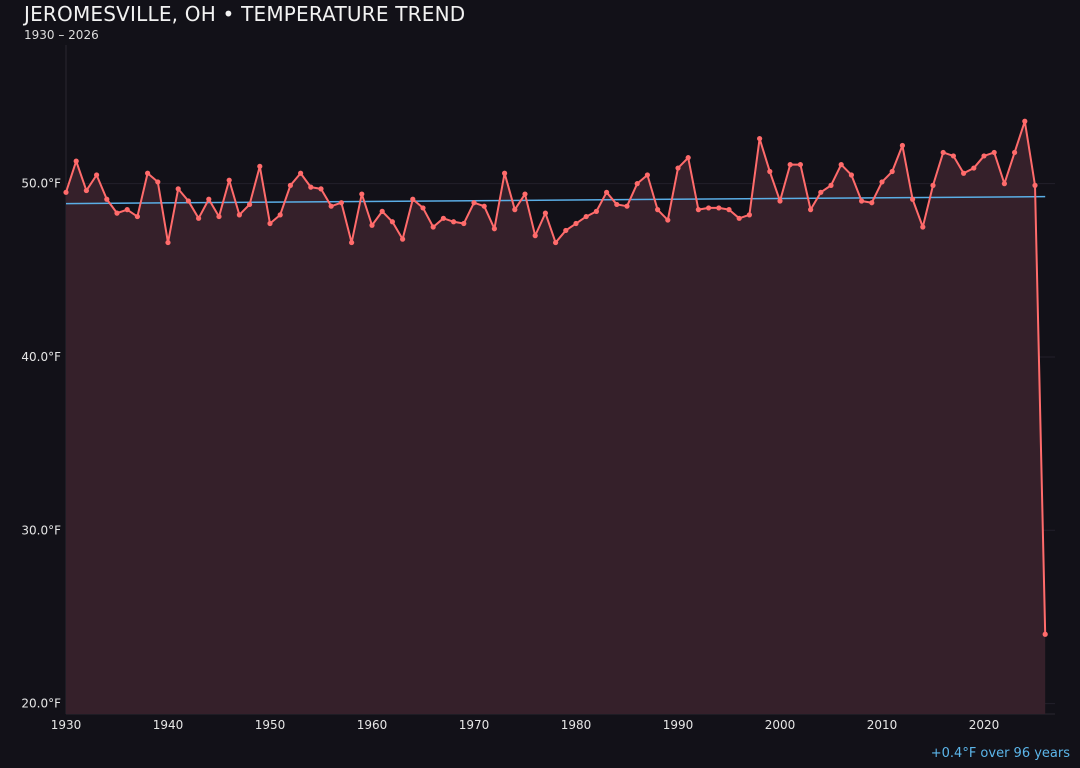  I want to click on y-tick-label: 40.0°F, so click(41, 357).